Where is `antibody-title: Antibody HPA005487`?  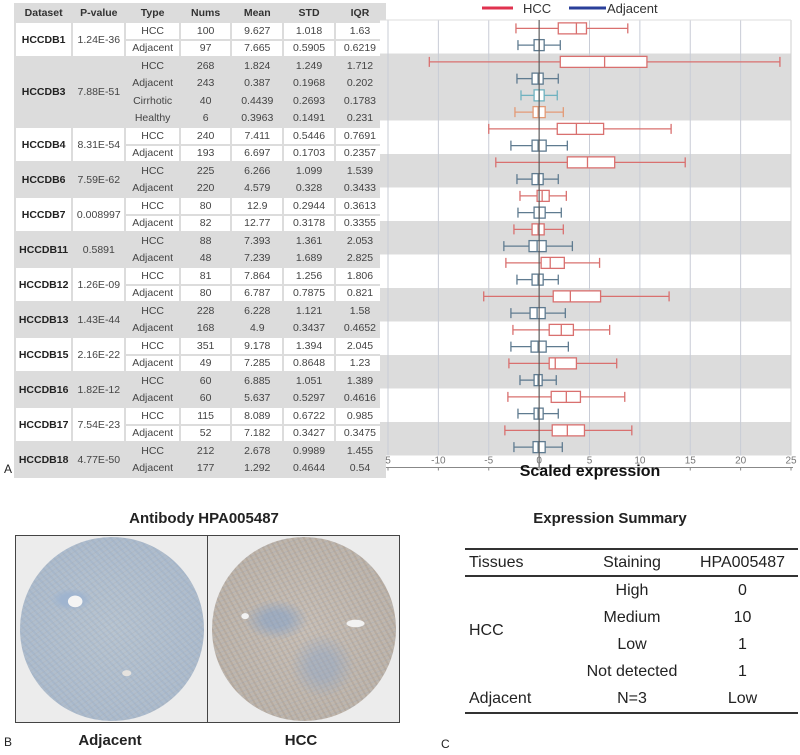 antibody-title: Antibody HPA005487 is located at coordinates (204, 518).